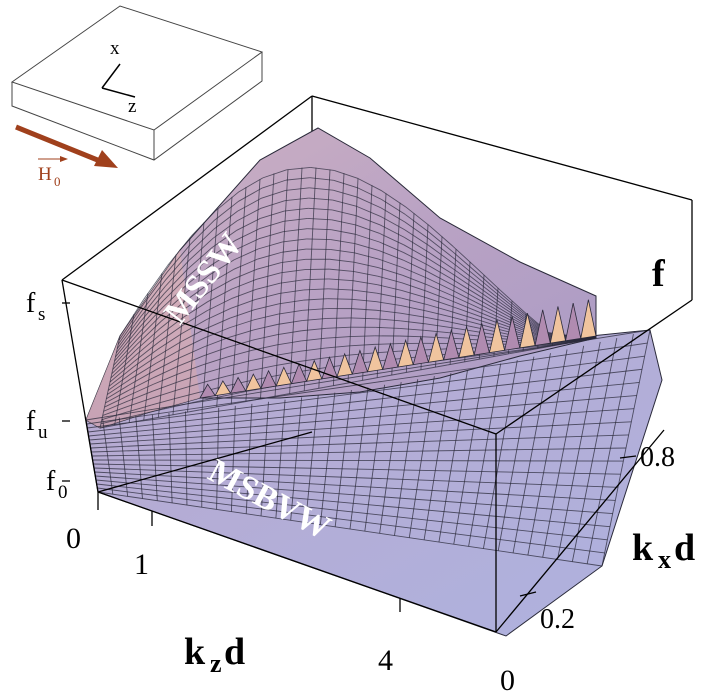 The image size is (706, 694). Describe the element at coordinates (557, 619) in the screenshot. I see `kx-tick-02: 0.2` at that location.